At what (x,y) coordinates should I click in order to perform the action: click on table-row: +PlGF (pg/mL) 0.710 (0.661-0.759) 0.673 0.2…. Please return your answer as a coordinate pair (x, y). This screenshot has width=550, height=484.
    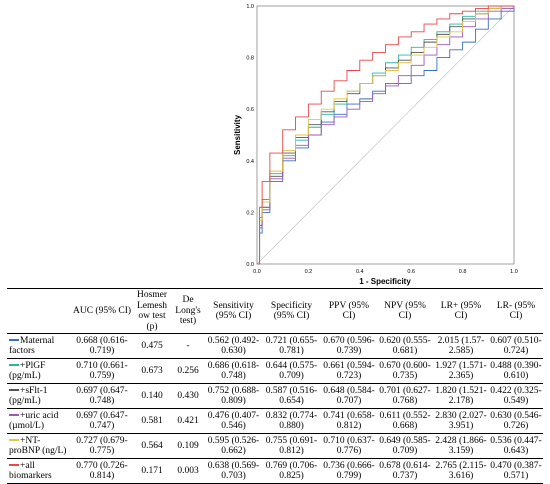
    Looking at the image, I should click on (275, 371).